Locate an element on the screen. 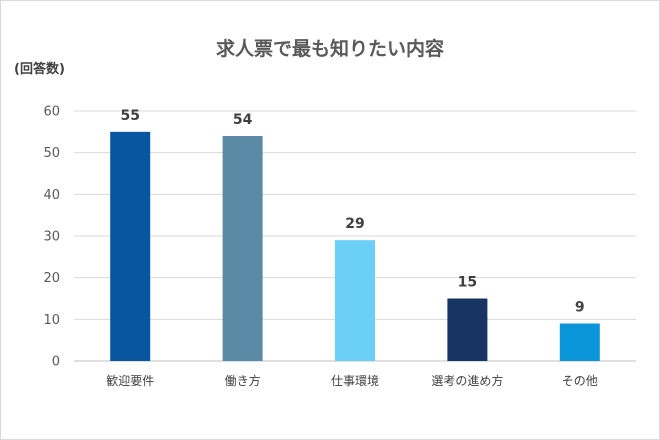 This screenshot has height=440, width=660. y-tick-label: 50 is located at coordinates (51, 153).